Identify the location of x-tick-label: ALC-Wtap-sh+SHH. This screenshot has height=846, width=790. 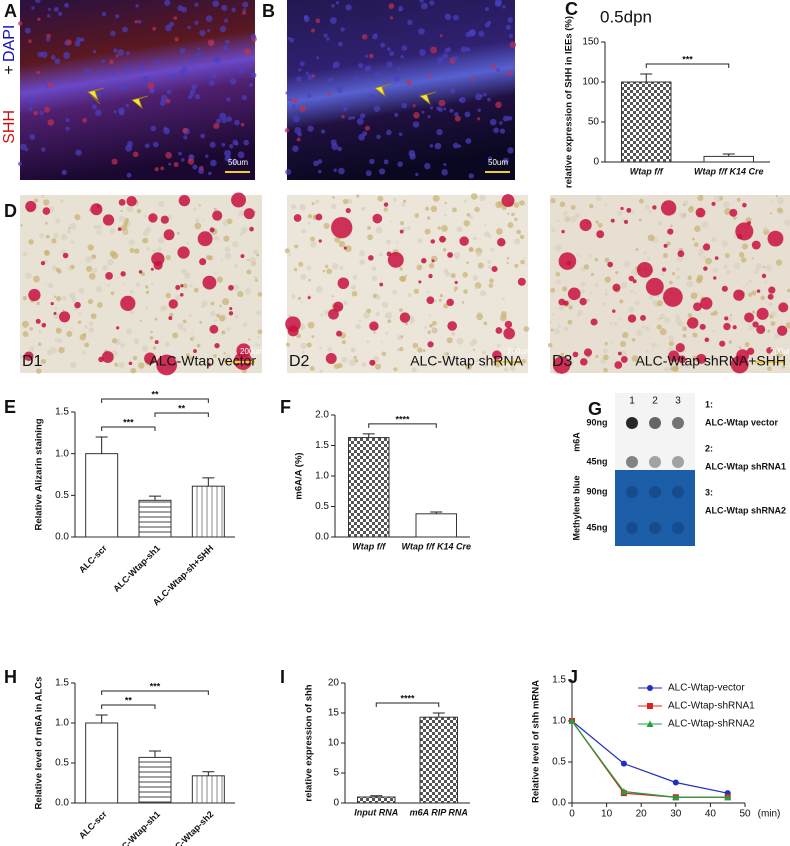
(183, 575).